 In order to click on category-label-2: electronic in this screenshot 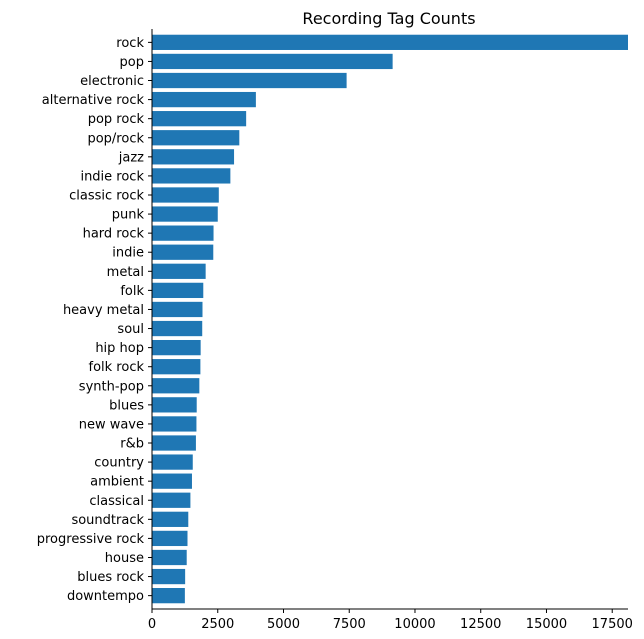, I will do `click(112, 81)`.